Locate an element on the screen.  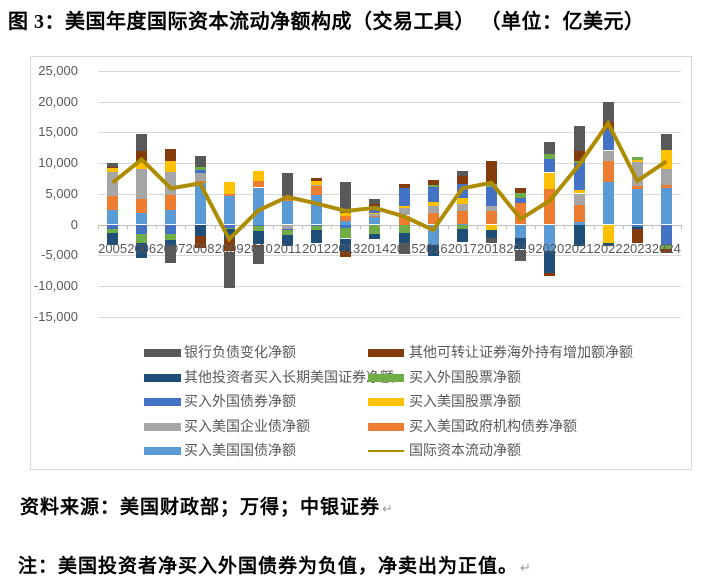
y-axis-tick-label: 15,000 is located at coordinates (58, 132).